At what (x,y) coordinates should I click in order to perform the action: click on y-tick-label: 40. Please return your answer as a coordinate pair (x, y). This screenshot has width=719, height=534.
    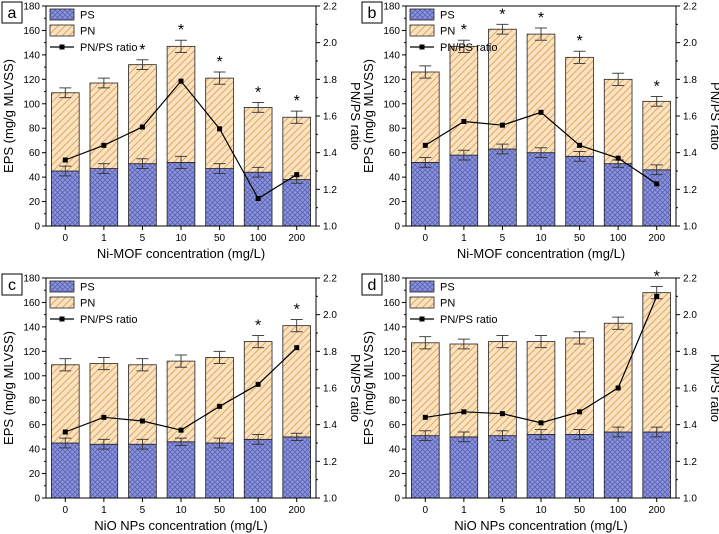
    Looking at the image, I should click on (35, 450).